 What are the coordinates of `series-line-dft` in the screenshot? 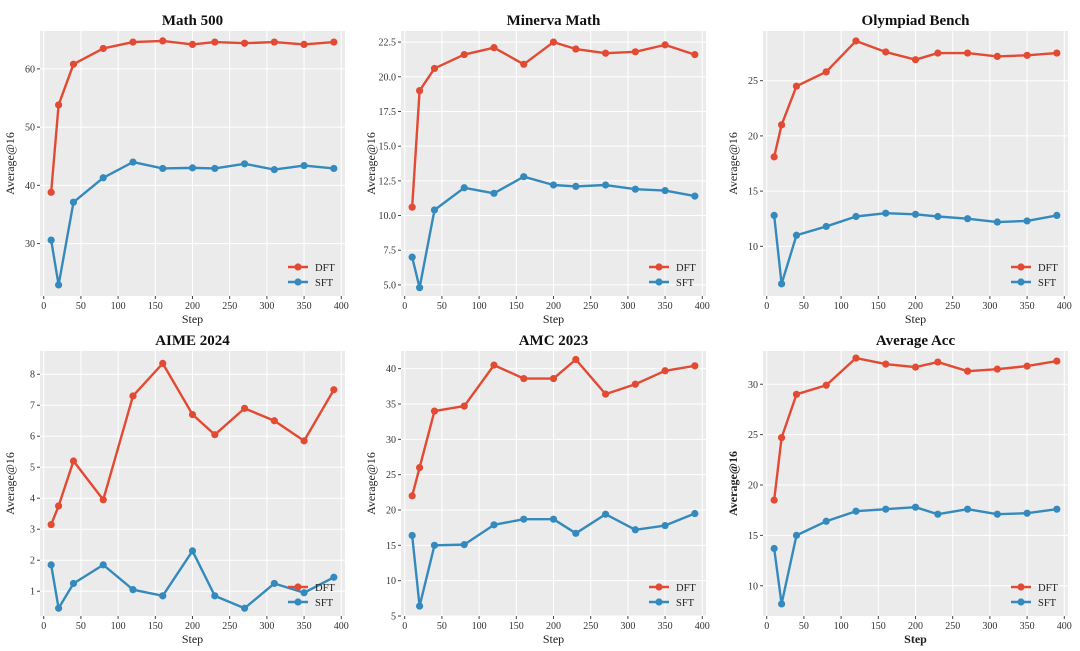 It's located at (553, 124).